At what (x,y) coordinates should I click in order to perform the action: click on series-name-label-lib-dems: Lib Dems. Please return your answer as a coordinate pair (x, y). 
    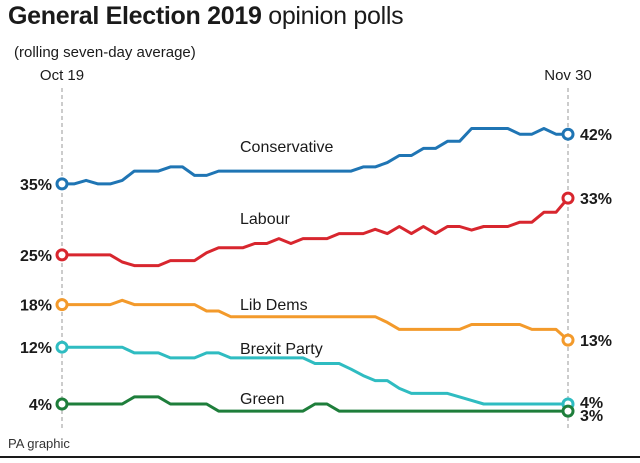
    Looking at the image, I should click on (274, 305).